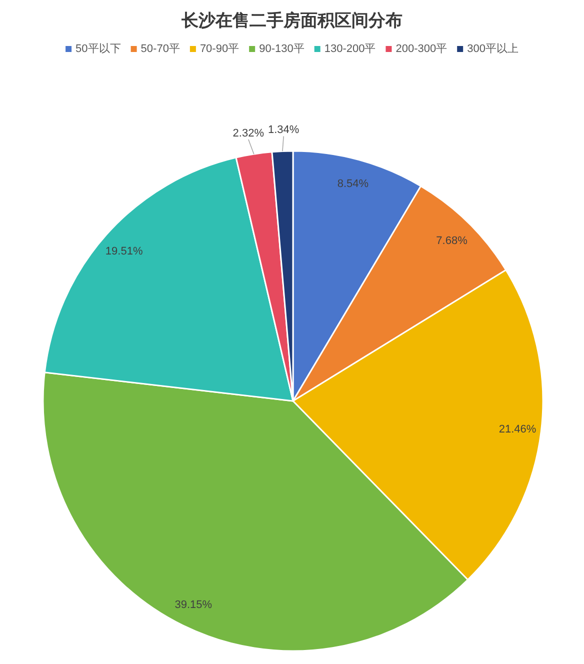  I want to click on data-label: 39.15%, so click(193, 605).